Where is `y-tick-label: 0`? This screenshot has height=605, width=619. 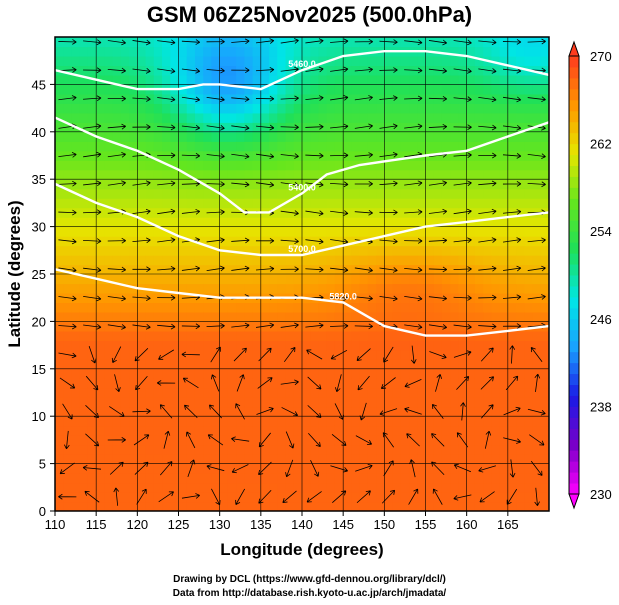
y-tick-label: 0 is located at coordinates (42, 511).